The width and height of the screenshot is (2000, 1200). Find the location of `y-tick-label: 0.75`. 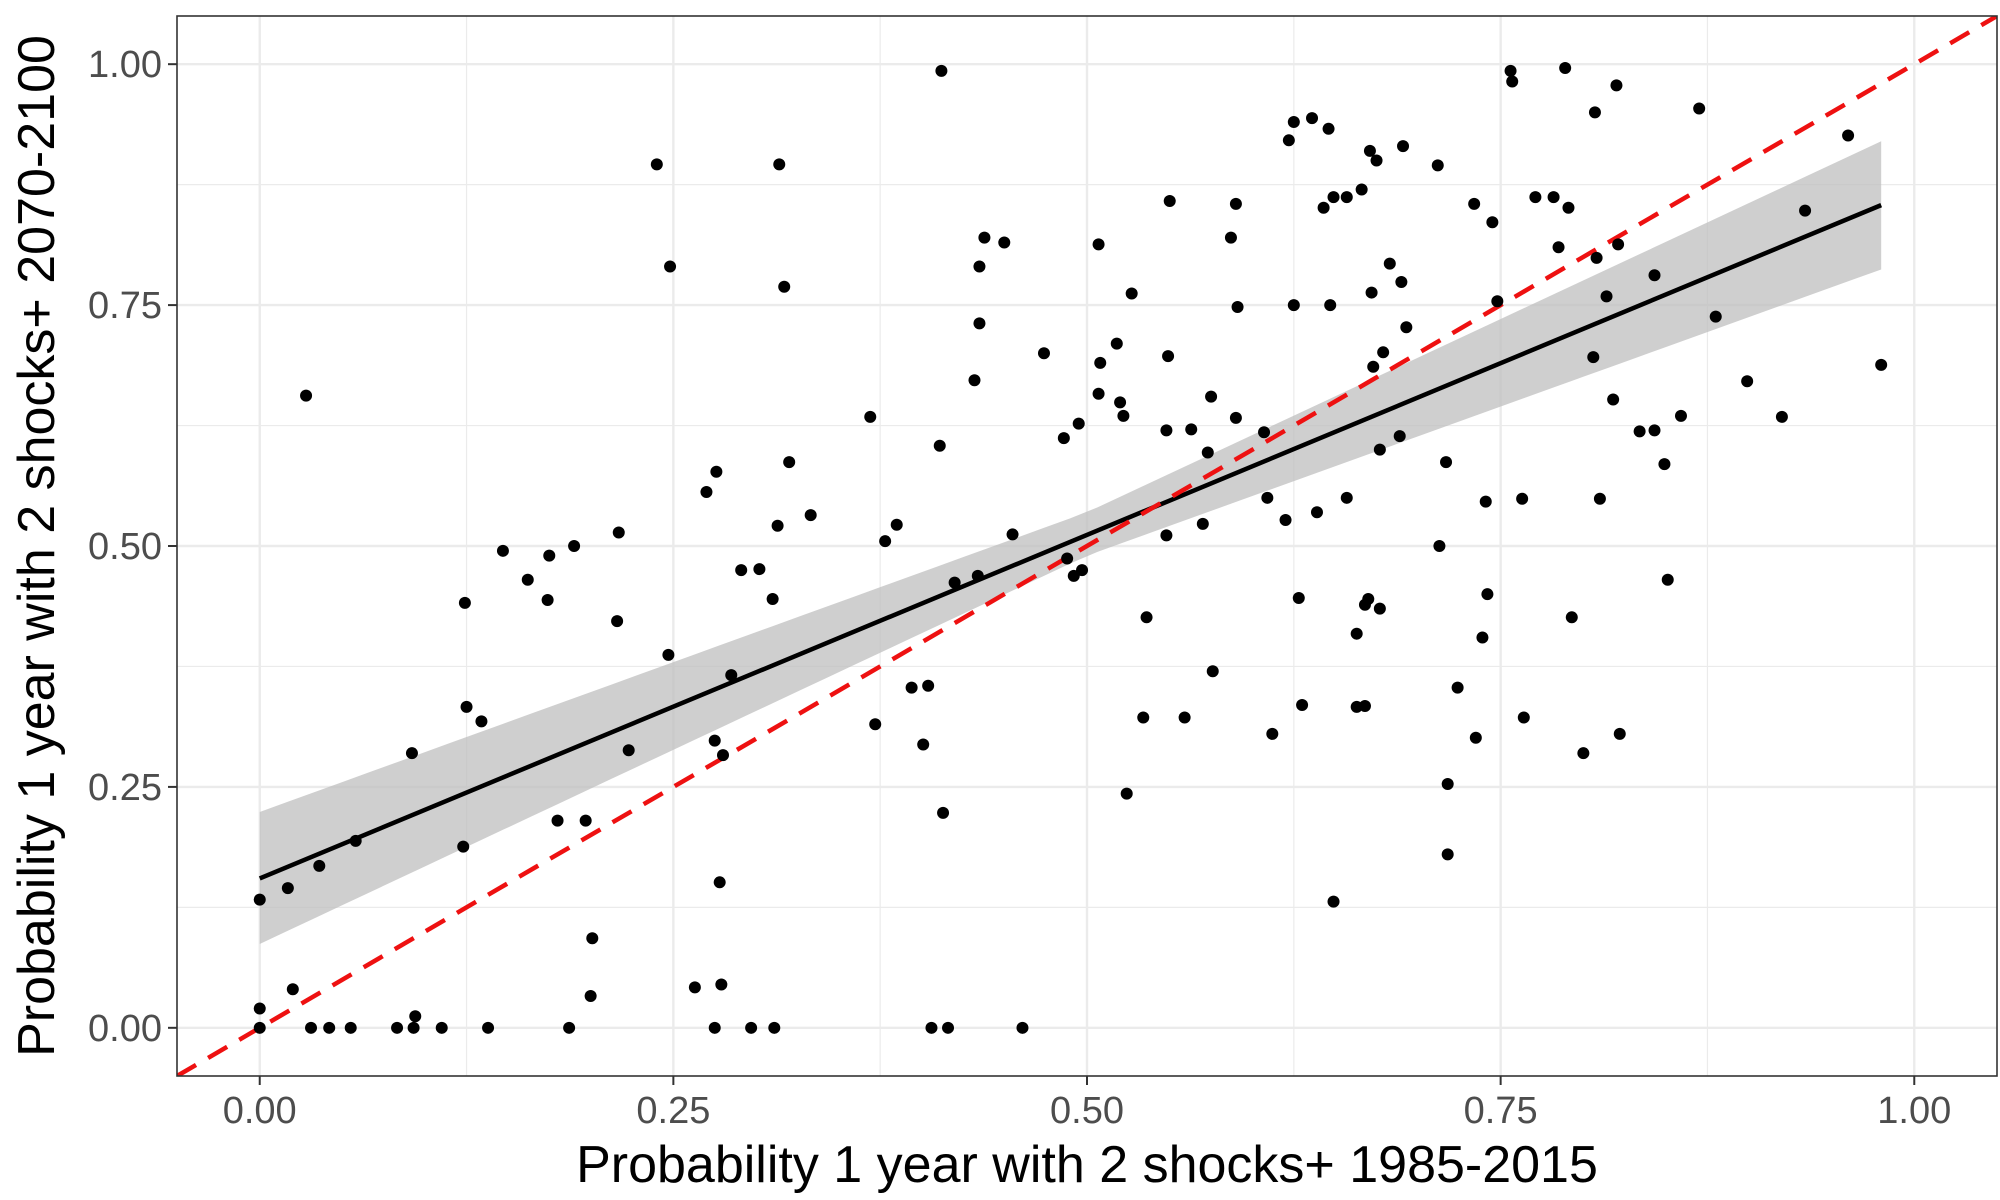

y-tick-label: 0.75 is located at coordinates (125, 306).